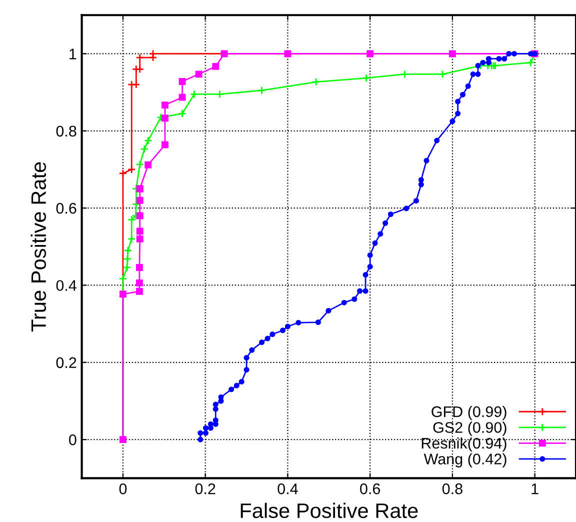 This screenshot has width=576, height=522. Describe the element at coordinates (464, 444) in the screenshot. I see `legend-label: Resnik(0.94)` at that location.